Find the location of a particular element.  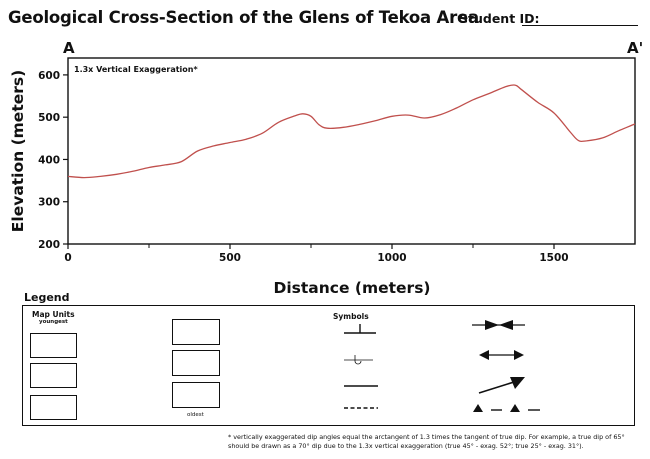

y-tick-label: 200 is located at coordinates (49, 245).